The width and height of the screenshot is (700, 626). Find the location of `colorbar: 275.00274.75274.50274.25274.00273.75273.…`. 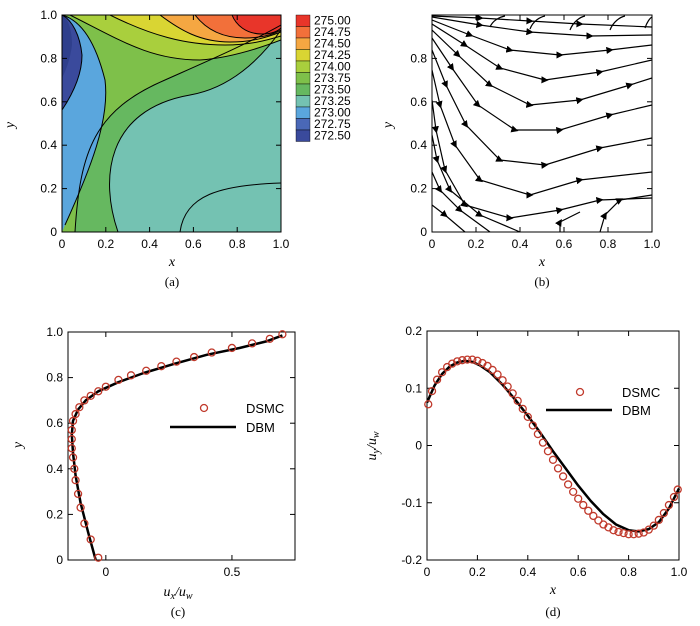

colorbar: 275.00274.75274.50274.25274.00273.75273.… is located at coordinates (323, 78).